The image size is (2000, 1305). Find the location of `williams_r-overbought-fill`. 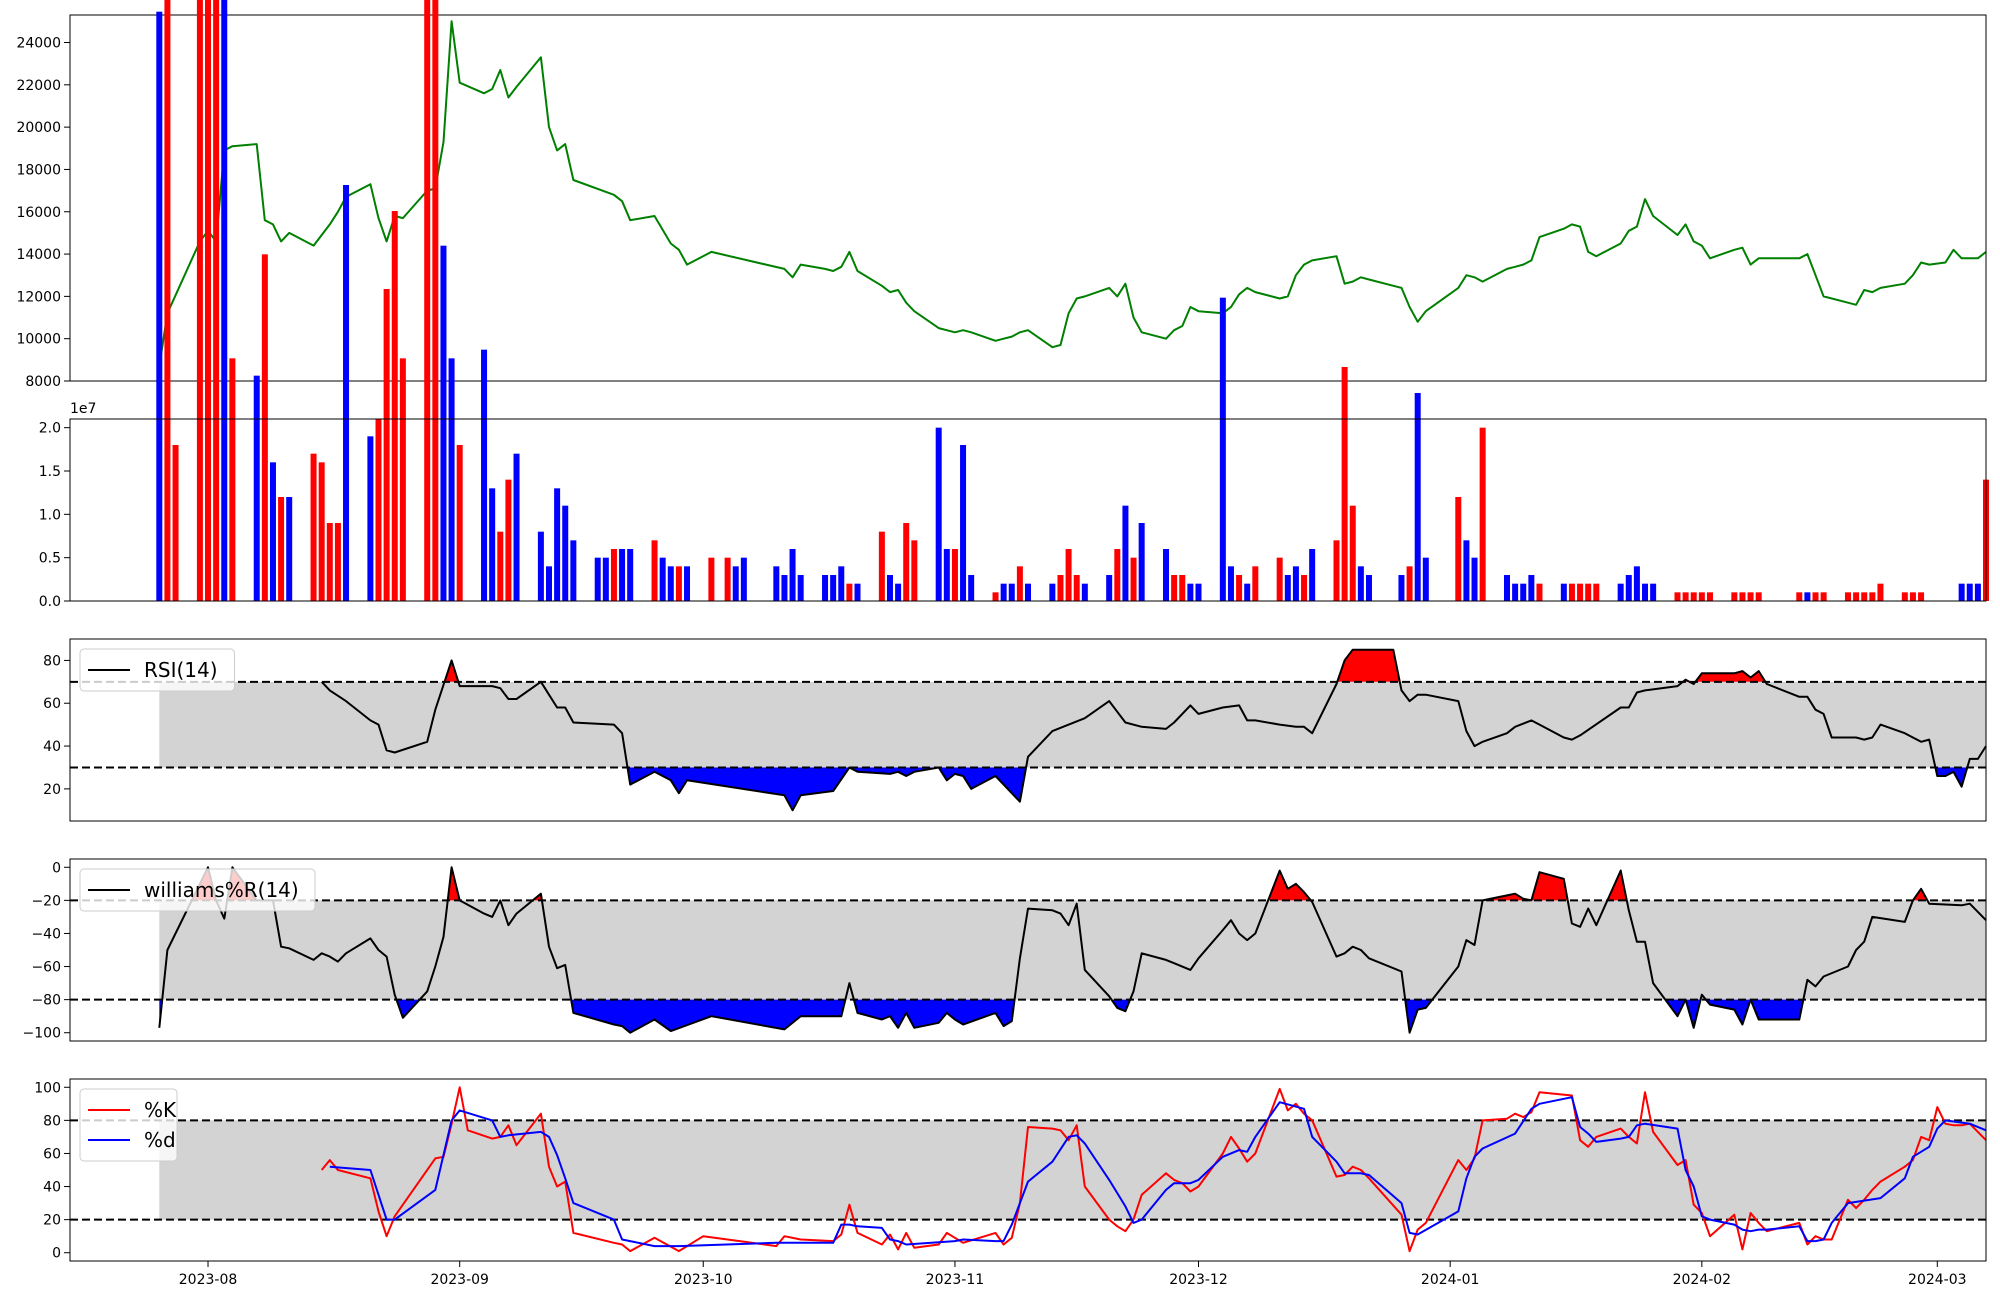

williams_r-overbought-fill is located at coordinates (1525, 886).